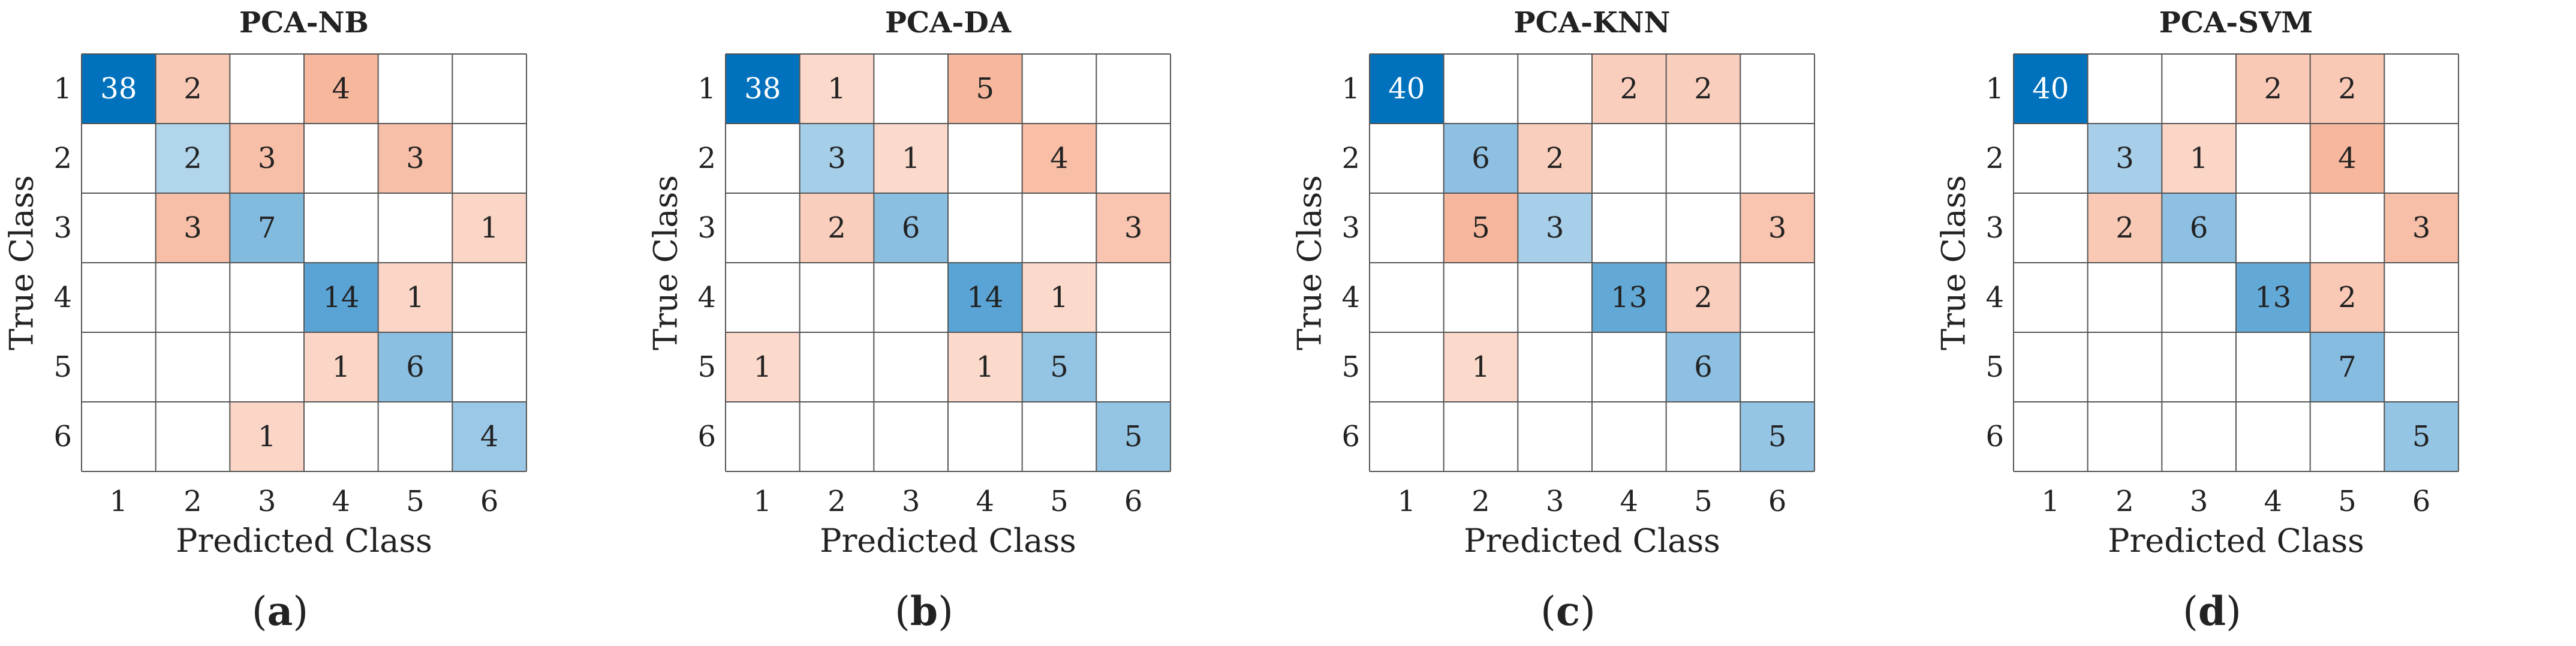 Image resolution: width=2576 pixels, height=646 pixels. I want to click on panel-caption: (a), so click(280, 611).